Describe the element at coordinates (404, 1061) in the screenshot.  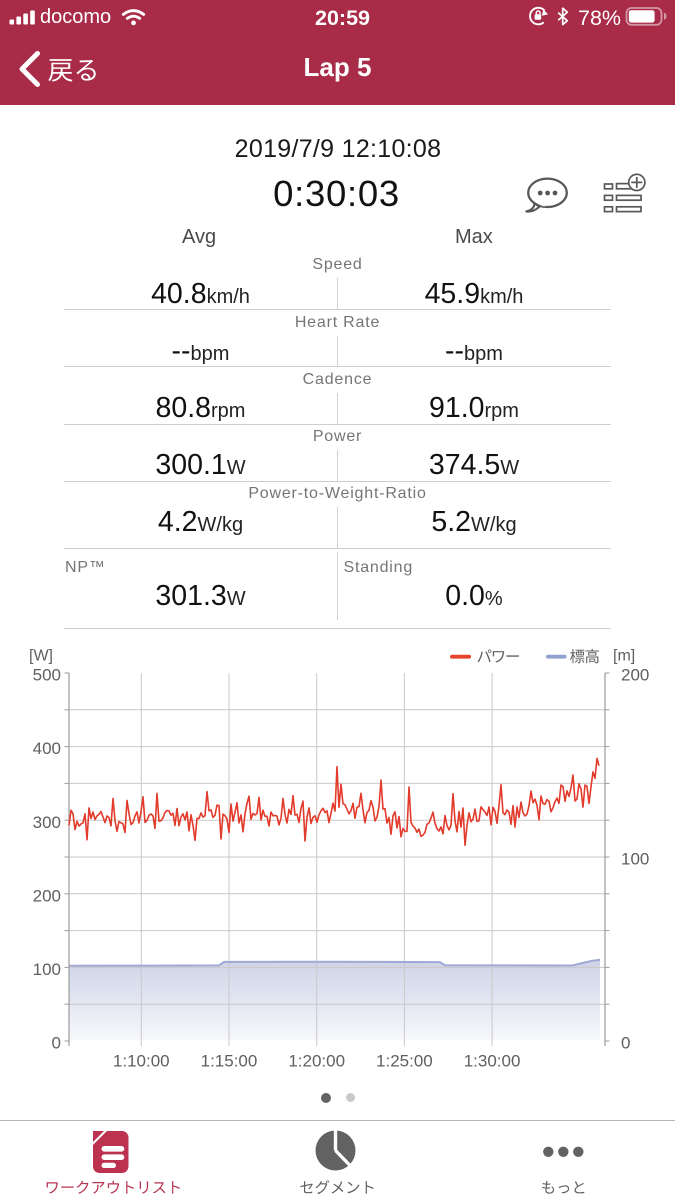
I see `svg-text: 1:25:00` at that location.